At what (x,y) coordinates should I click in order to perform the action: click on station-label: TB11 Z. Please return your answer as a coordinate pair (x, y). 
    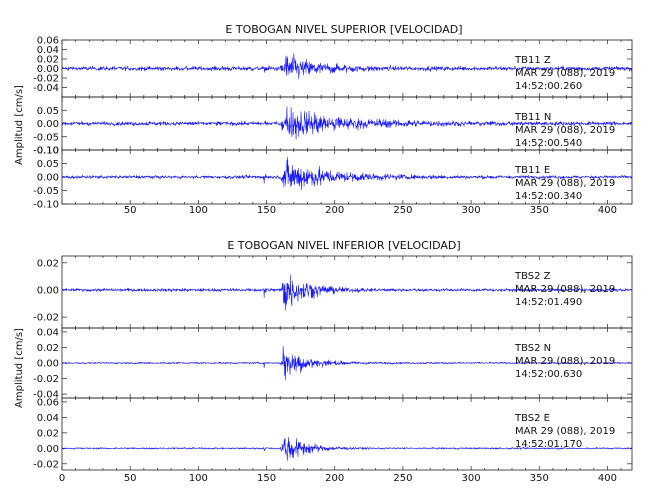
    Looking at the image, I should click on (532, 60).